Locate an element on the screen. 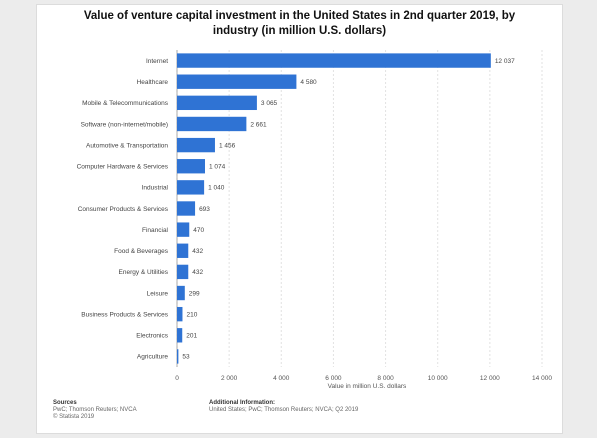 The image size is (597, 438). category-label: Software (non-internet/mobile) is located at coordinates (124, 124).